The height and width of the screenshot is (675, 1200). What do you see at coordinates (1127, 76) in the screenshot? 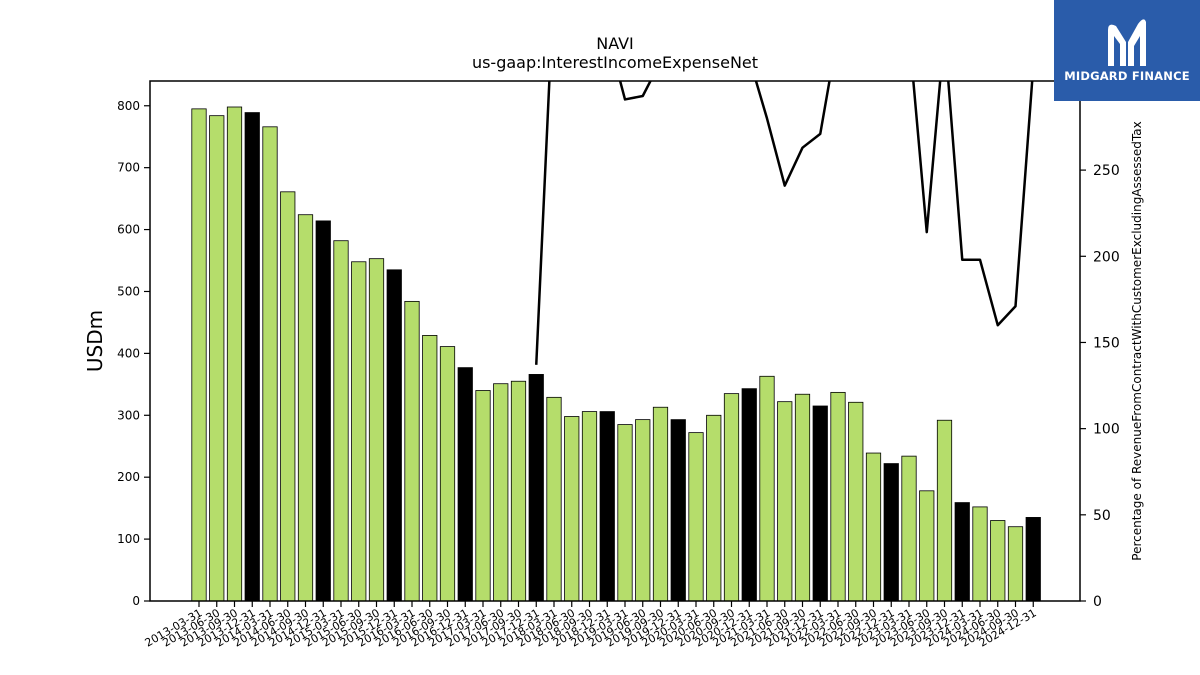
I see `brand-name: MIDGARD FINANCE` at bounding box center [1127, 76].